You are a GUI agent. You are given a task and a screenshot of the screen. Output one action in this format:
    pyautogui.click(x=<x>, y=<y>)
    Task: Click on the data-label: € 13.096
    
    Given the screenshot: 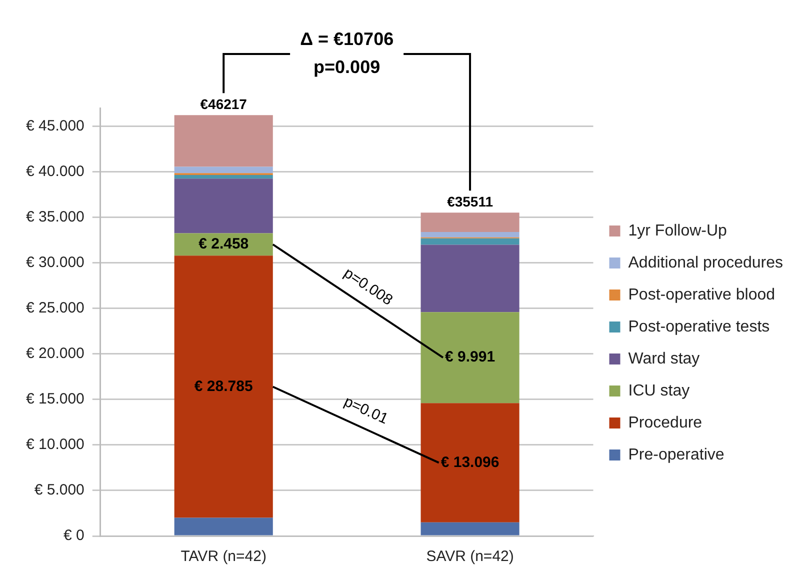 What is the action you would take?
    pyautogui.click(x=470, y=462)
    